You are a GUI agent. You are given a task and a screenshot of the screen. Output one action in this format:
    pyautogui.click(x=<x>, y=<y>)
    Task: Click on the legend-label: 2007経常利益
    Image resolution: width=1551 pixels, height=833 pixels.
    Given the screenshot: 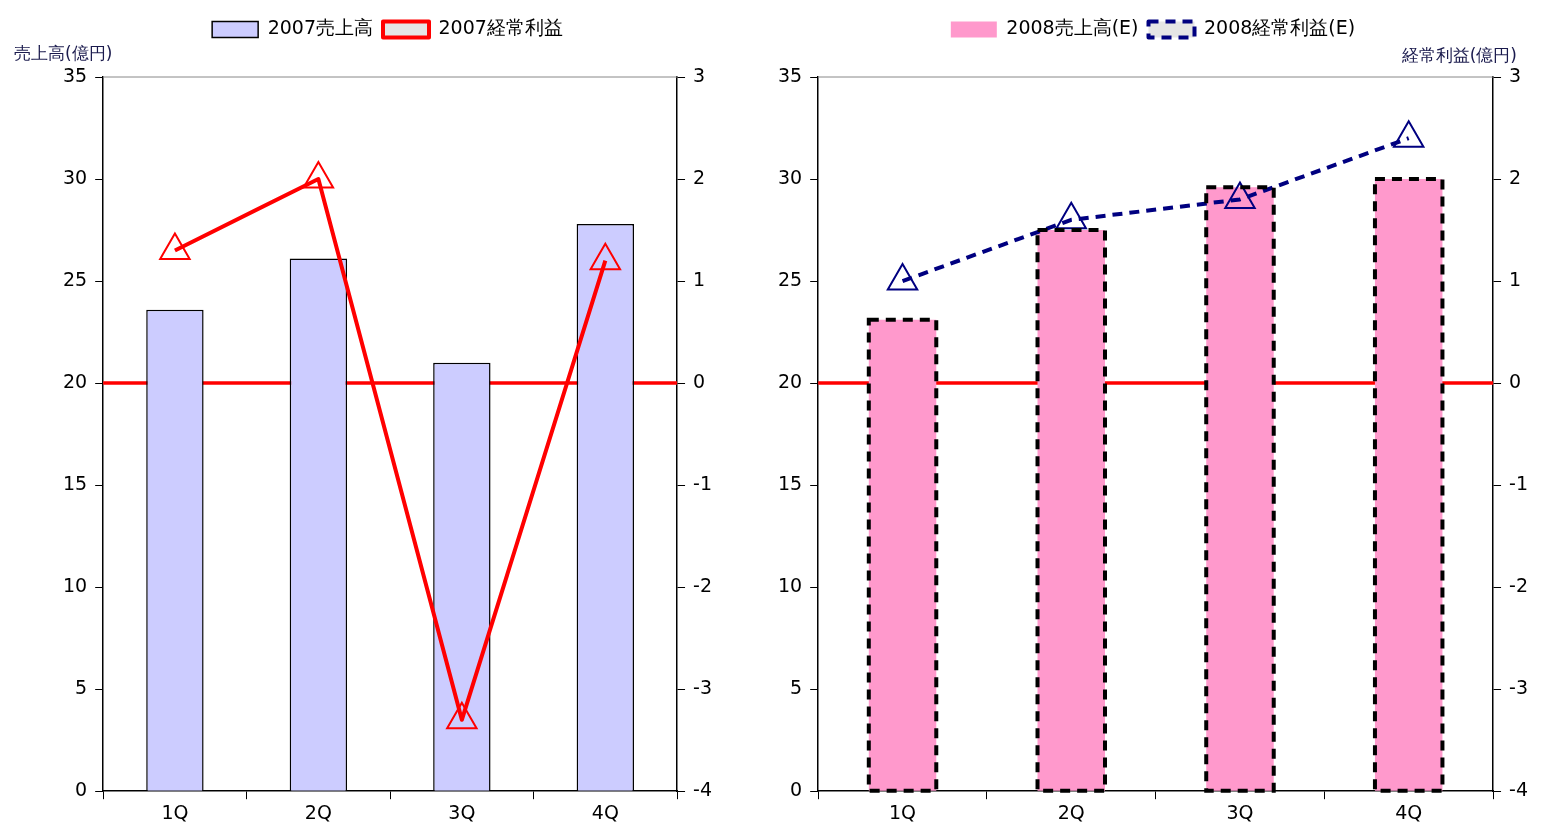 What is the action you would take?
    pyautogui.click(x=500, y=27)
    